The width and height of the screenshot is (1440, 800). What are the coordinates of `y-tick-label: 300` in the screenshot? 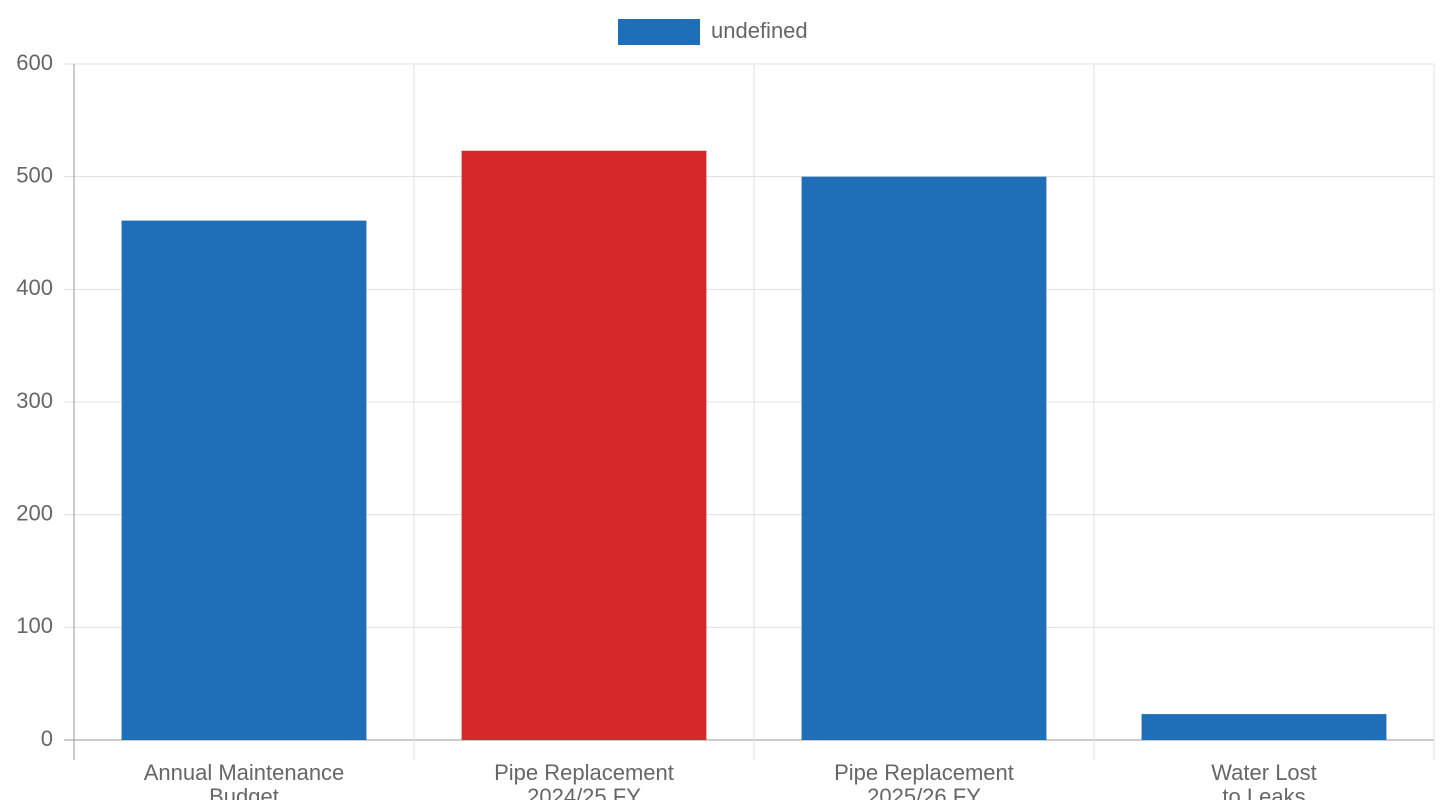 It's located at (34, 400).